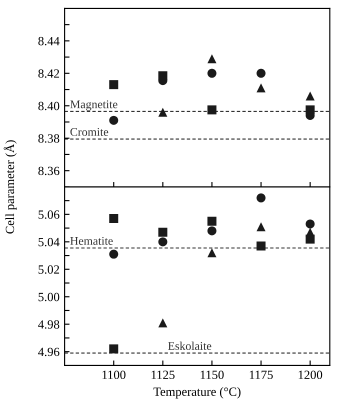 The height and width of the screenshot is (420, 340). I want to click on y-tick-label: 8.44, so click(49, 41).